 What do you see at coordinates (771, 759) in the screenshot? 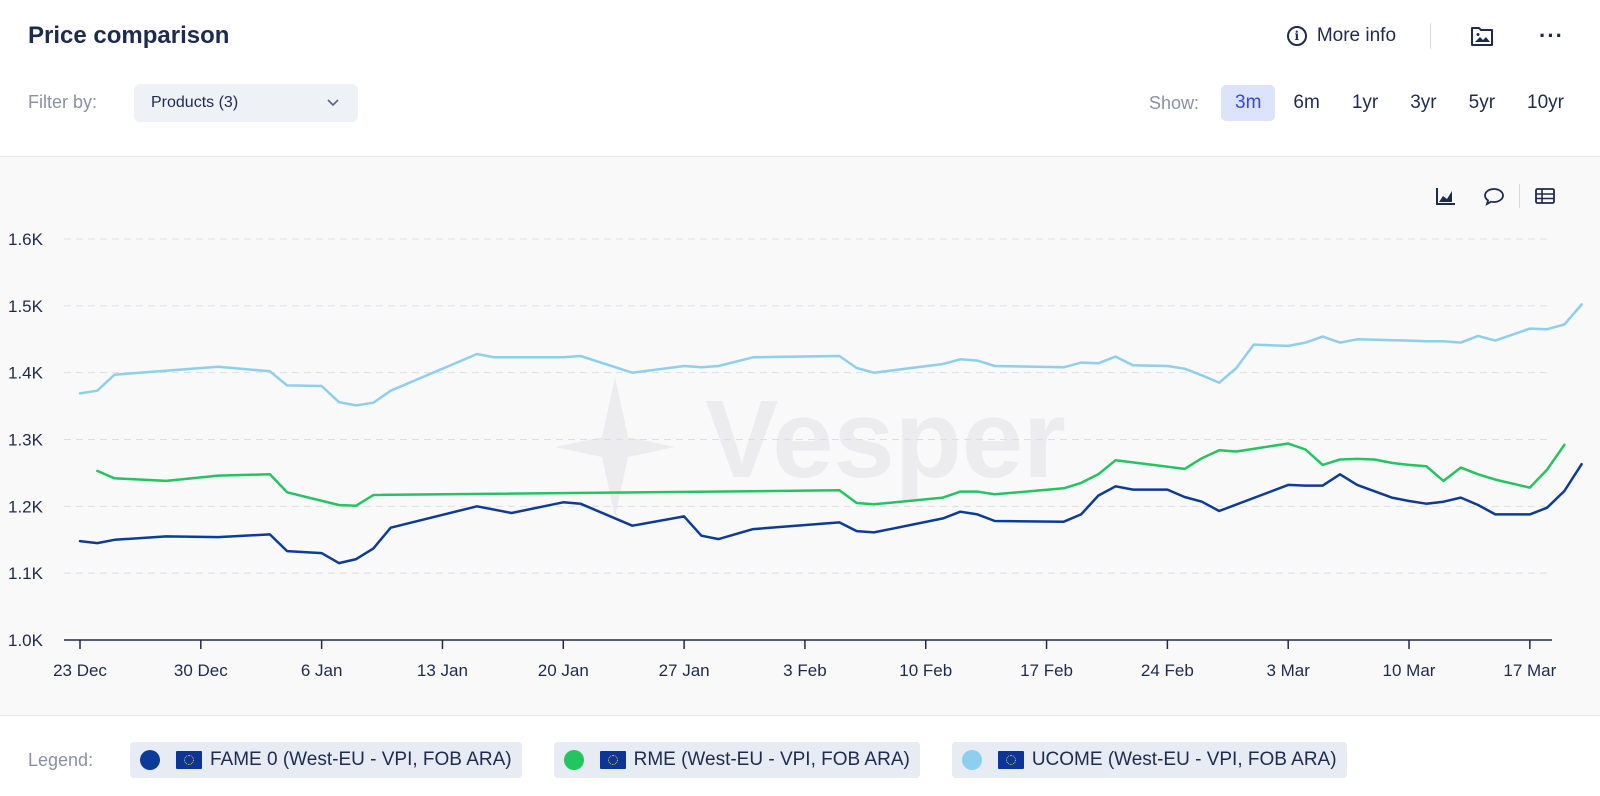
I see `legend-item-label: RME (West-EU - VPI, FOB ARA)` at bounding box center [771, 759].